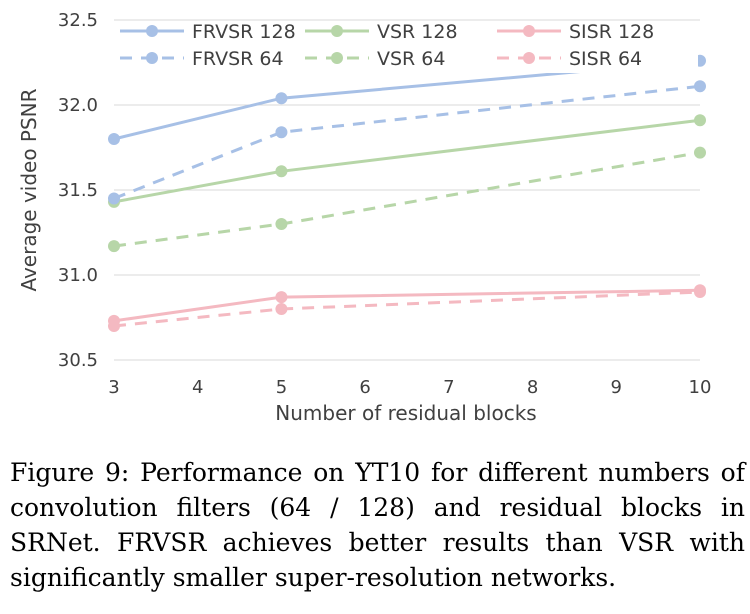  Describe the element at coordinates (113, 387) in the screenshot. I see `x-tick-label: 3` at that location.